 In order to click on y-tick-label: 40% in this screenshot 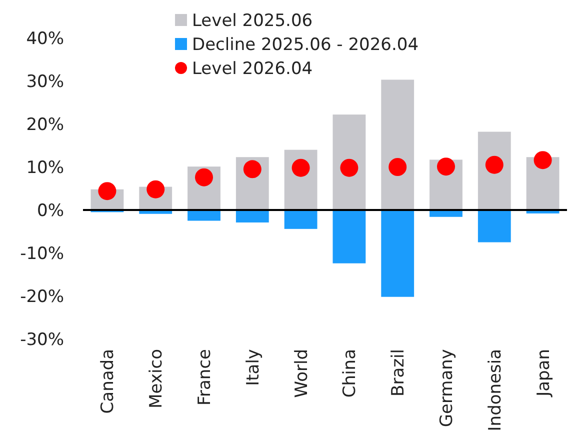, I will do `click(45, 38)`.